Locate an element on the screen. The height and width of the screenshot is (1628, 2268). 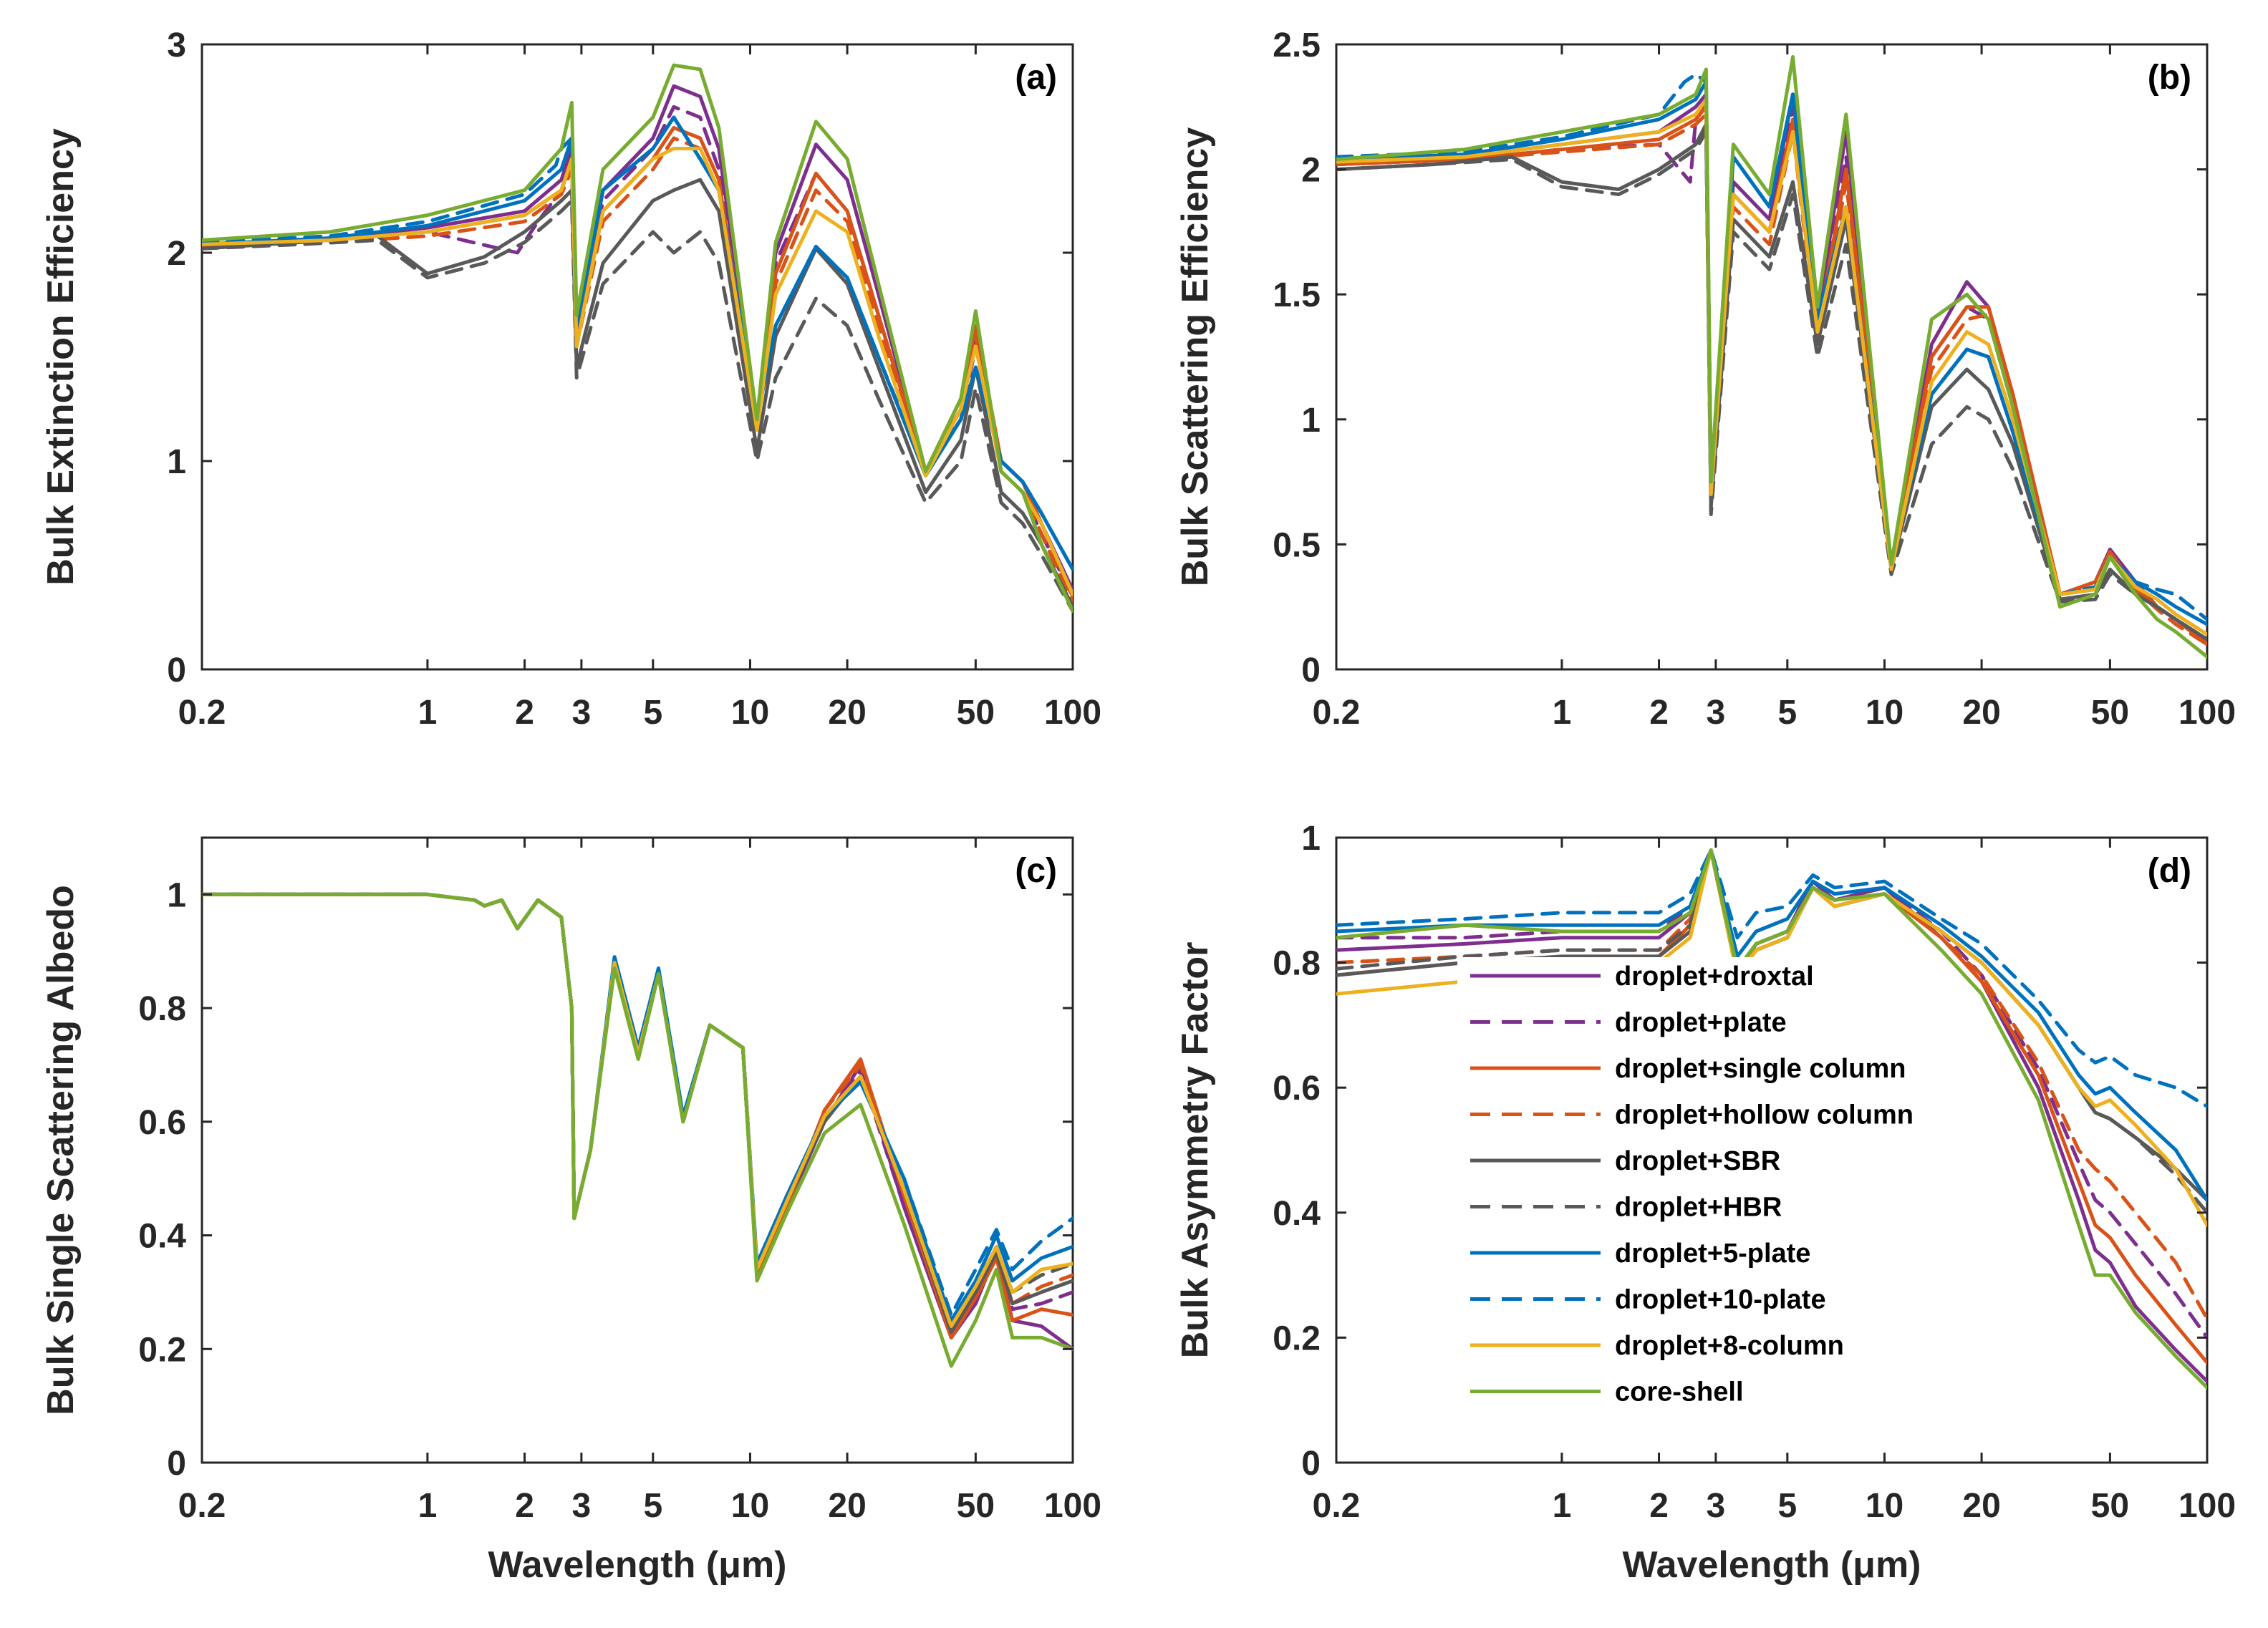
y-axis-title: Bulk Single Scattering Albedo is located at coordinates (61, 1150).